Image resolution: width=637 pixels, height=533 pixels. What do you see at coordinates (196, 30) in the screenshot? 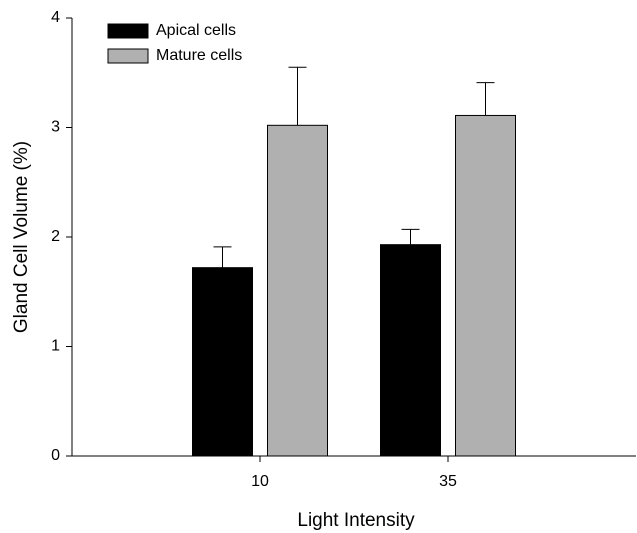
I see `legend-label: Apical cells` at bounding box center [196, 30].